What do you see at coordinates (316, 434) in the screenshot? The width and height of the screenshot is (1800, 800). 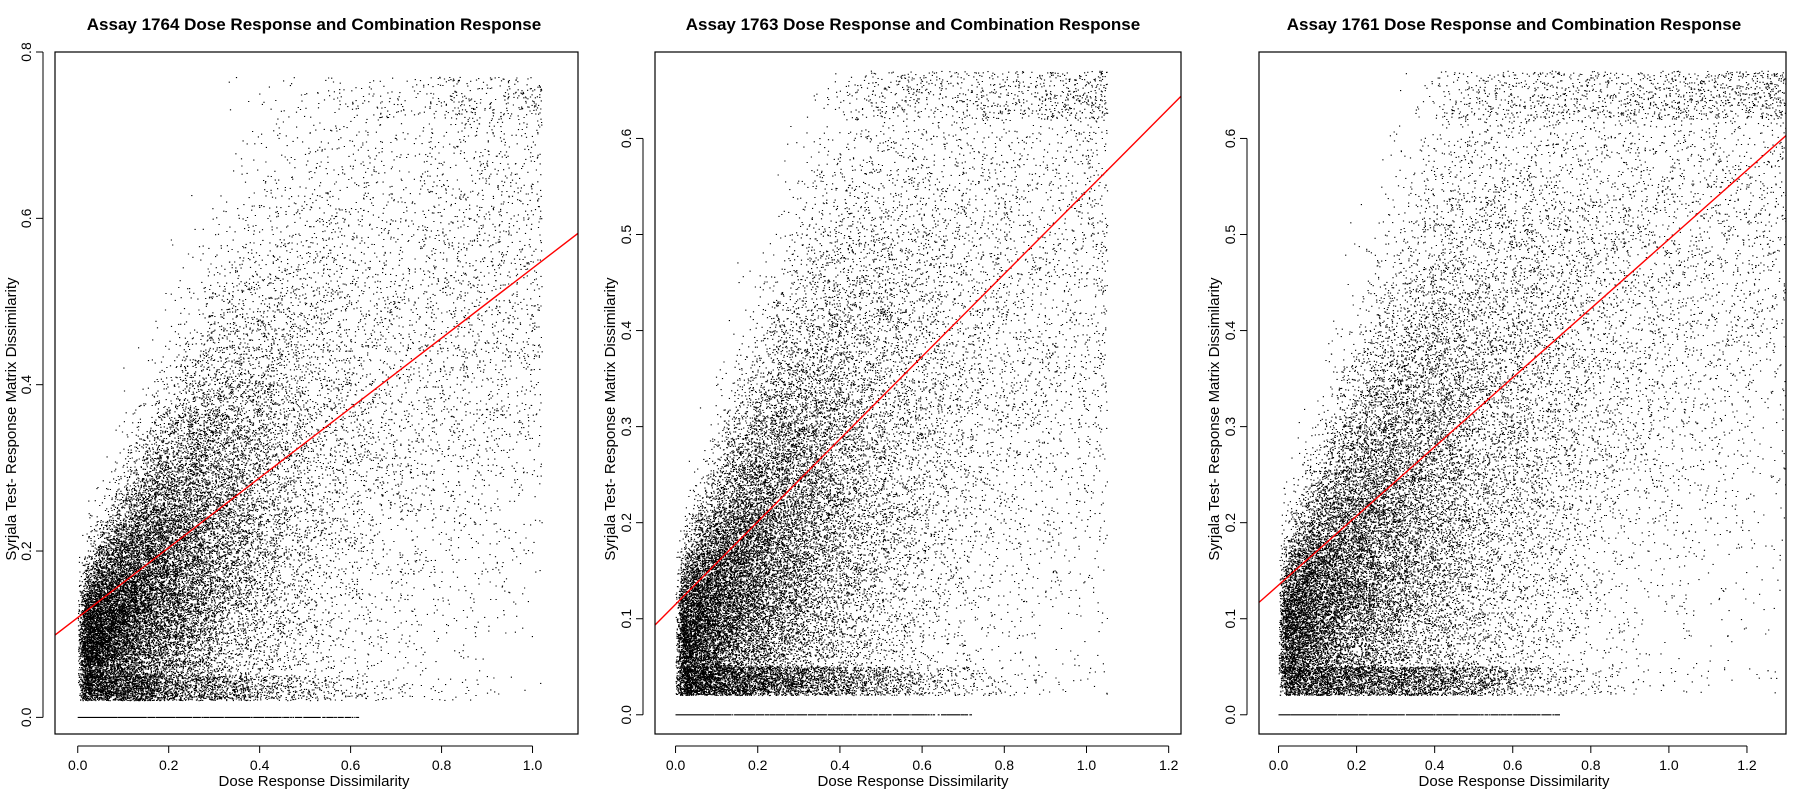 I see `regression-line` at bounding box center [316, 434].